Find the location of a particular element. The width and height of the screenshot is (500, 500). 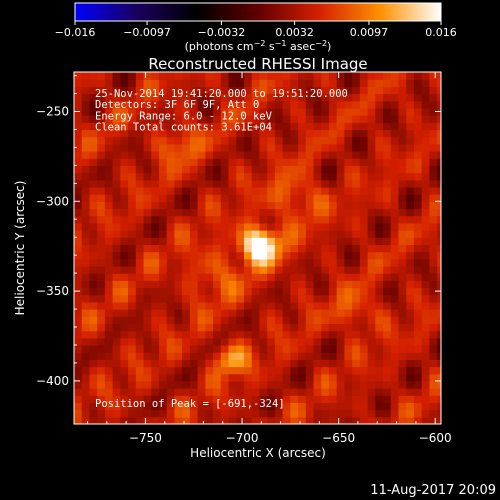

colorbar-tick-label: 0.0097 is located at coordinates (369, 32).